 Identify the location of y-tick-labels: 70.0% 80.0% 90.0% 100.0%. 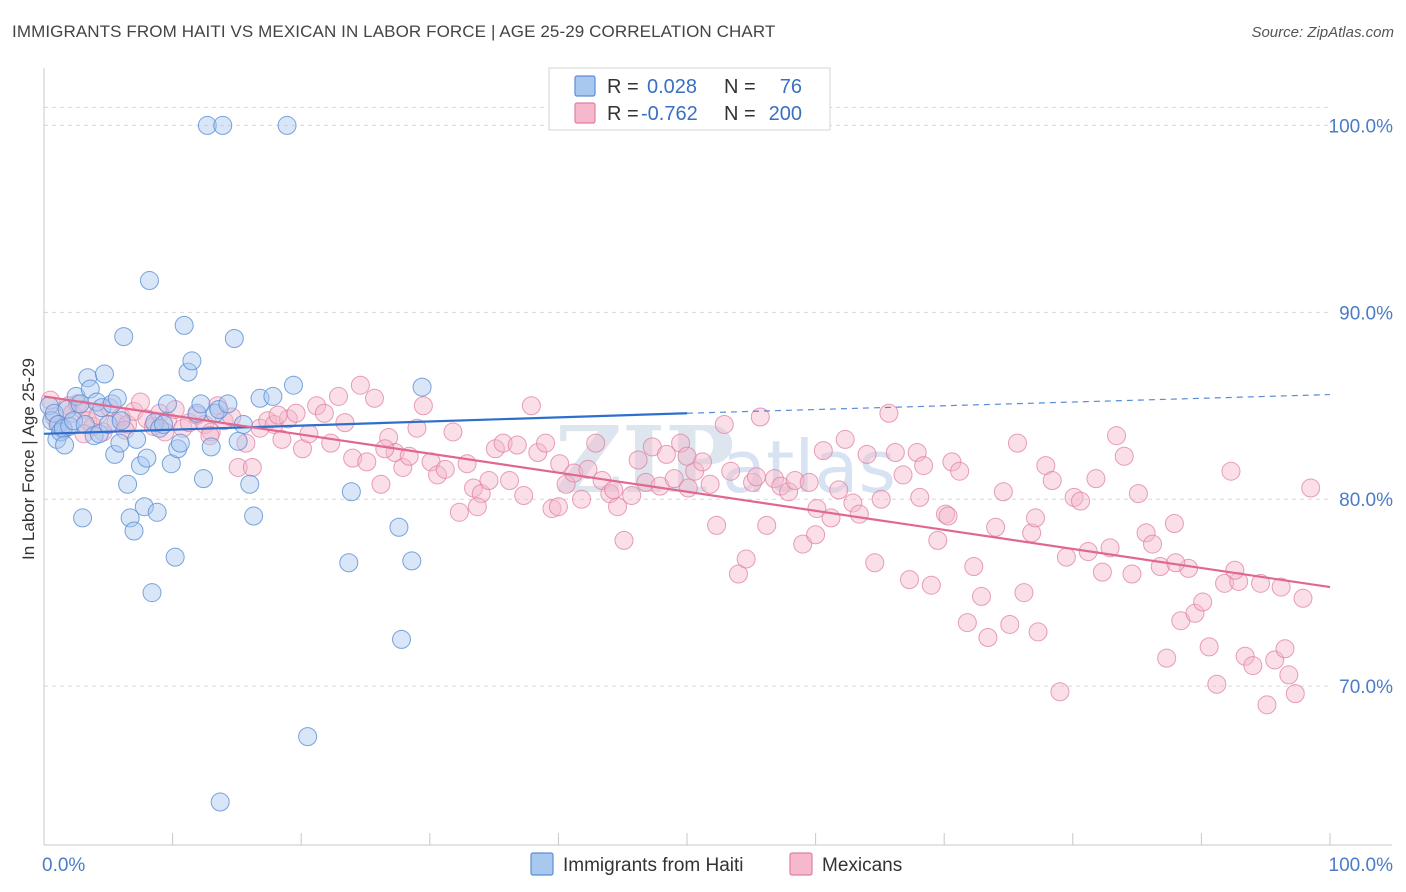
(1361, 407).